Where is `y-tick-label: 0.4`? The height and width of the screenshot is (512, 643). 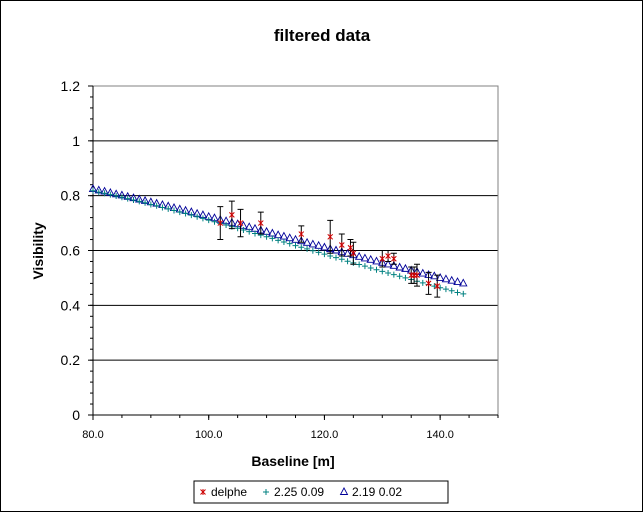
y-tick-label: 0.4 is located at coordinates (71, 305).